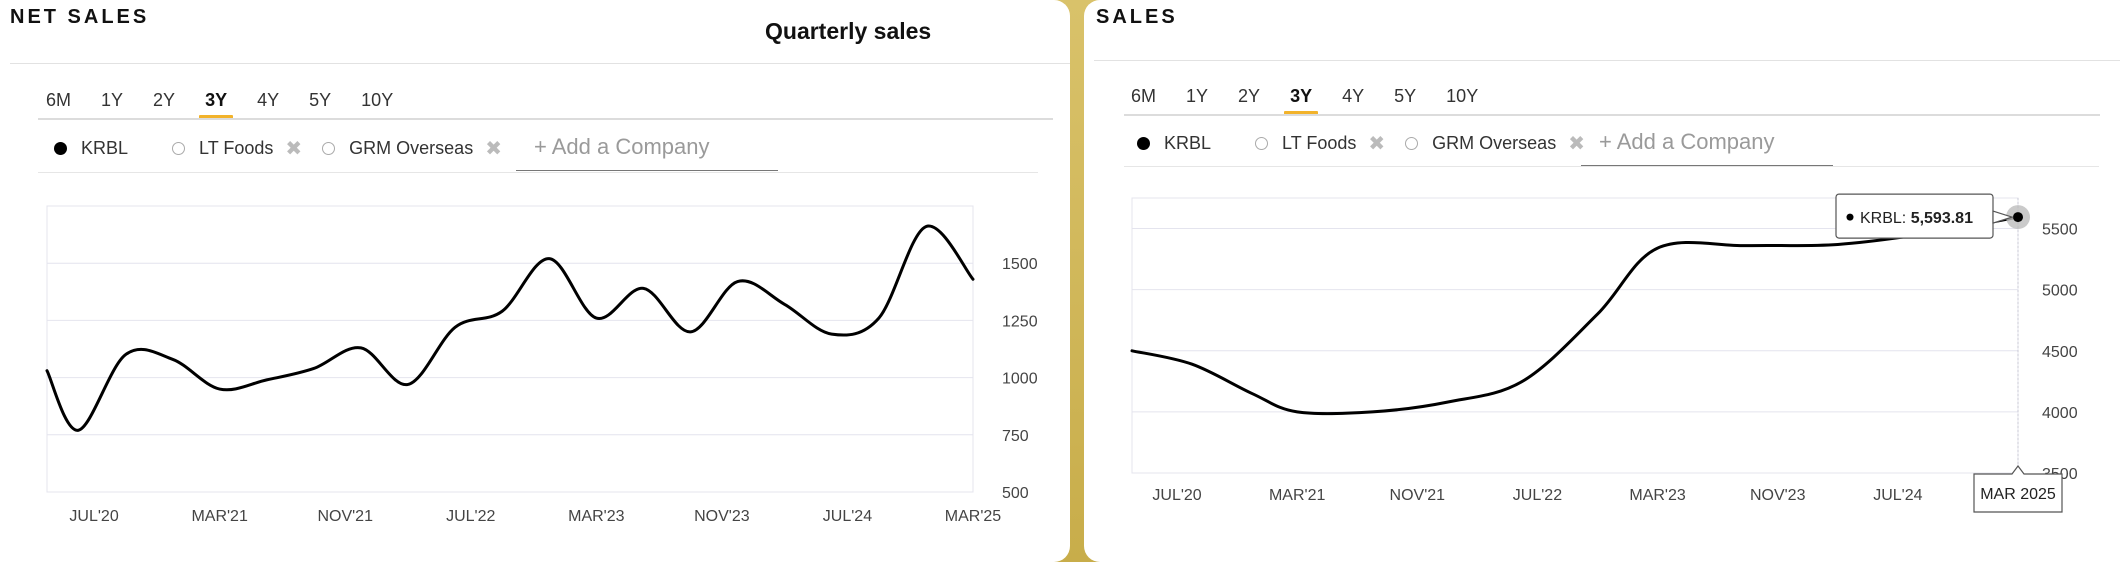  What do you see at coordinates (2018, 217) in the screenshot?
I see `hover-point` at bounding box center [2018, 217].